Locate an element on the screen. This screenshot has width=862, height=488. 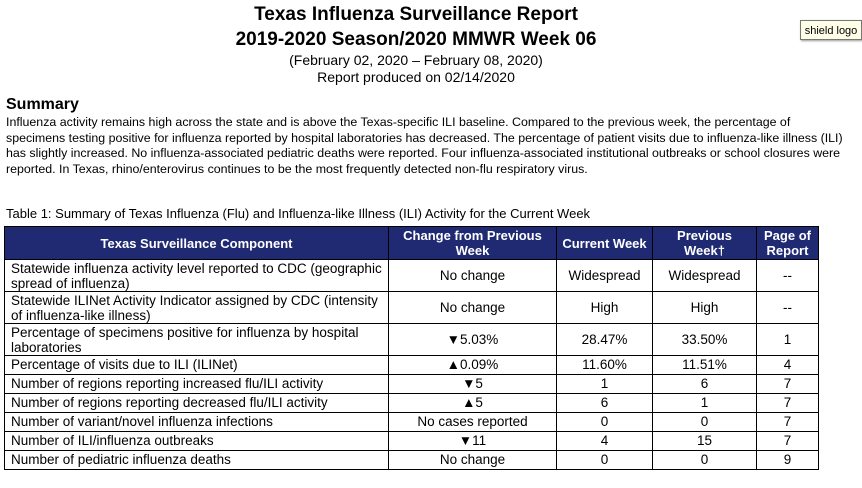
cell-previous: 6 is located at coordinates (704, 384).